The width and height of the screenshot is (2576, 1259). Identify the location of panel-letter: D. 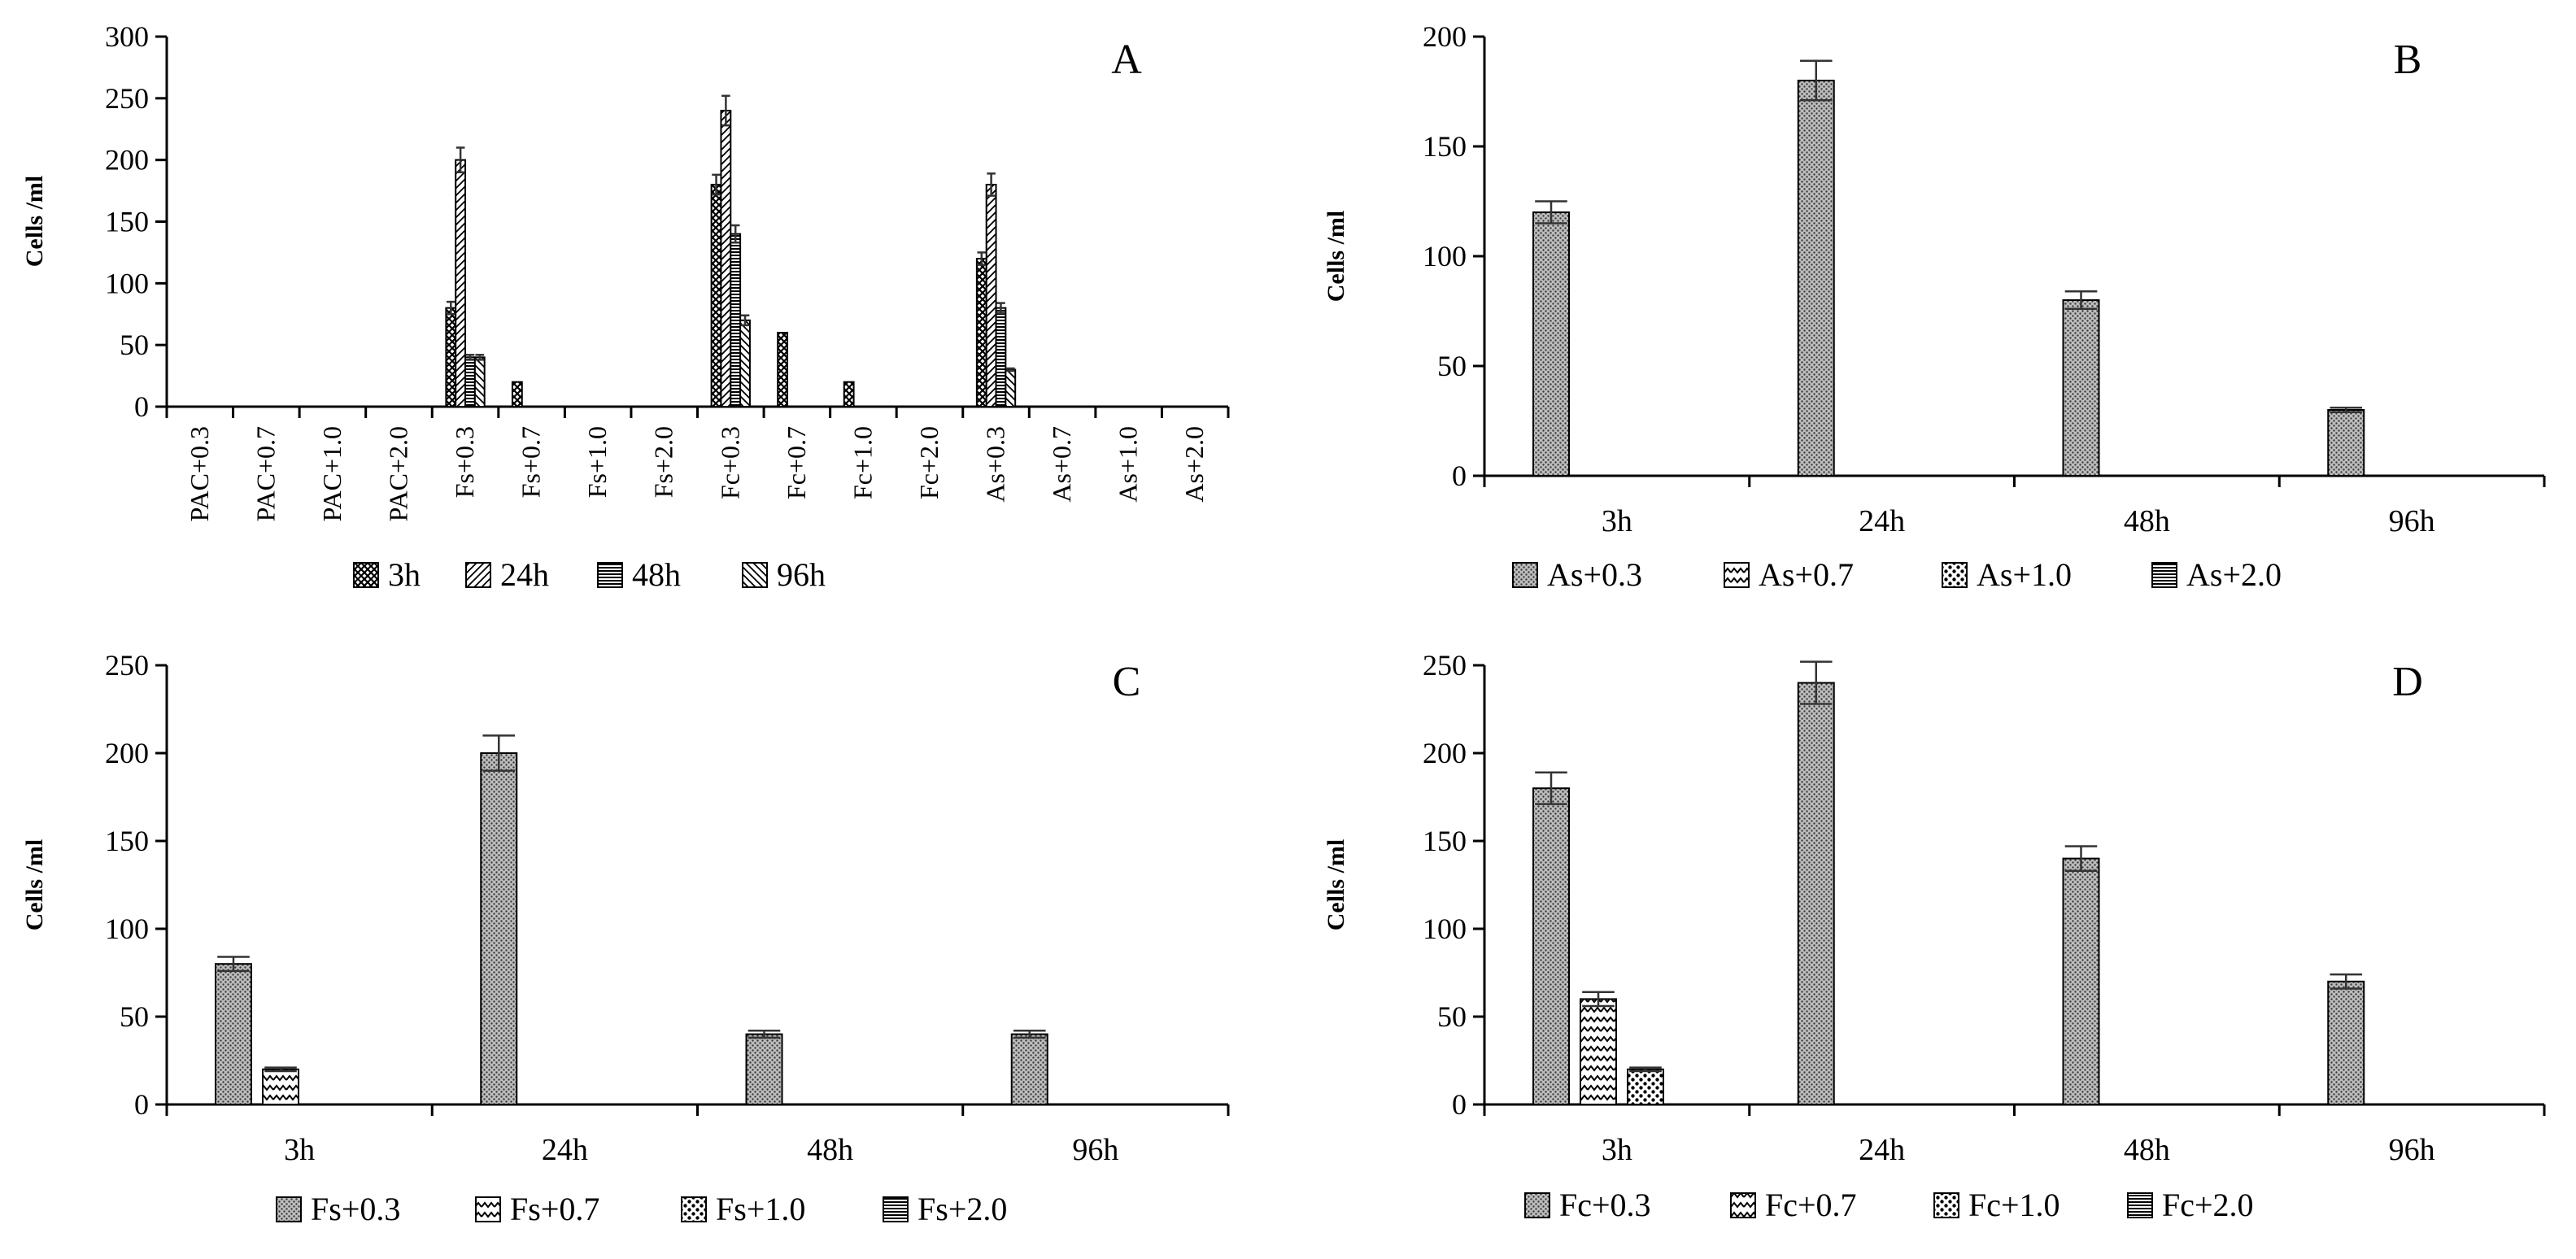
(2407, 682).